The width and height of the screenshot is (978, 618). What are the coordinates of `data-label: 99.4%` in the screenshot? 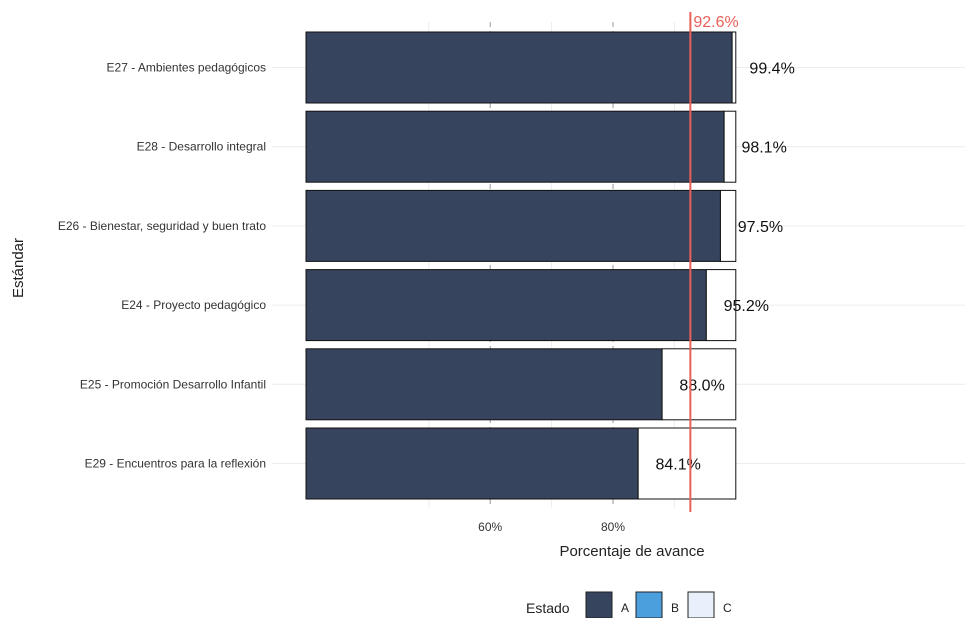 It's located at (771, 69).